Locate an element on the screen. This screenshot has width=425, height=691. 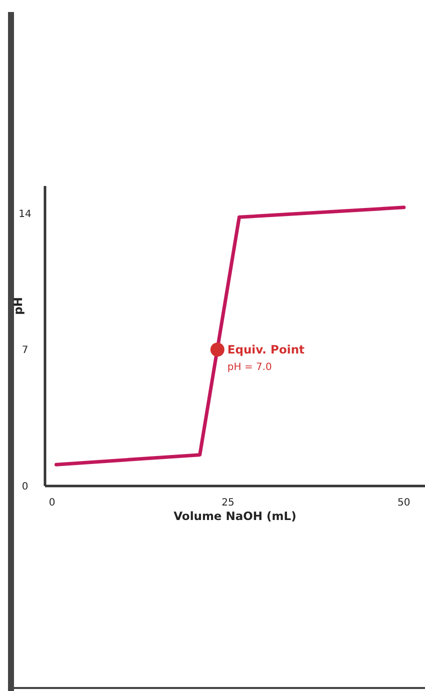
y-tick-label: 7 is located at coordinates (25, 350).